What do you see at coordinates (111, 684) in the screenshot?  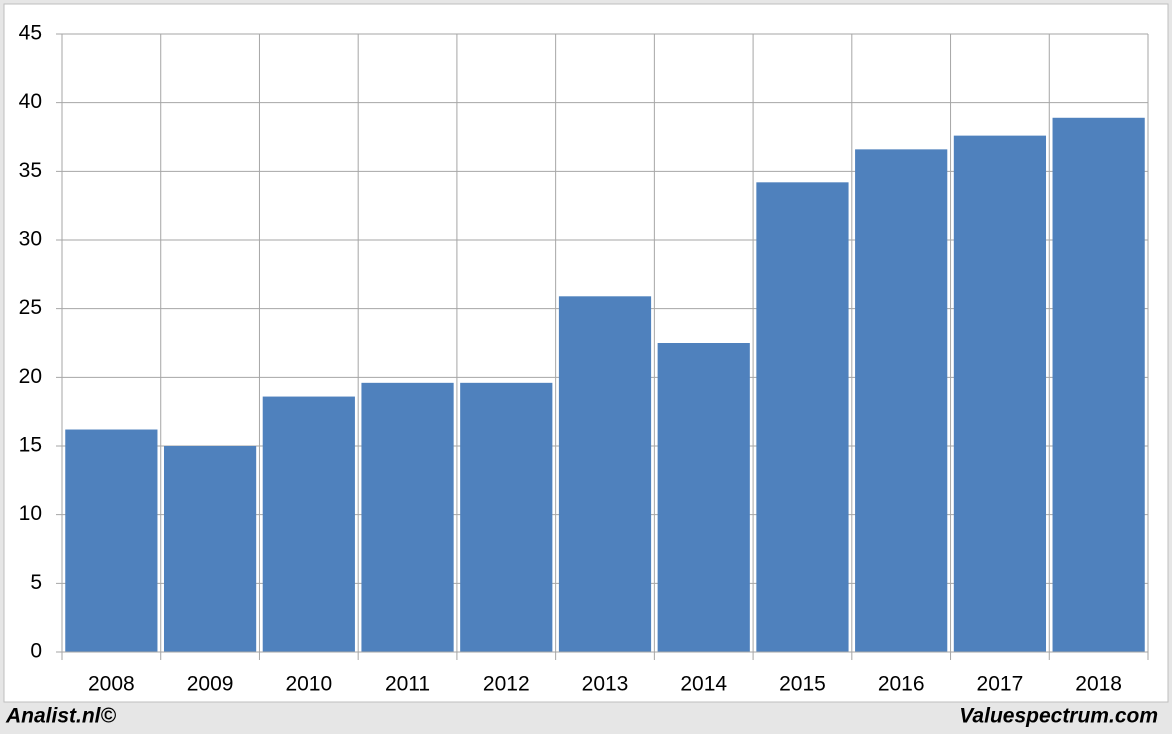 I see `x-tick-label: 2008` at bounding box center [111, 684].